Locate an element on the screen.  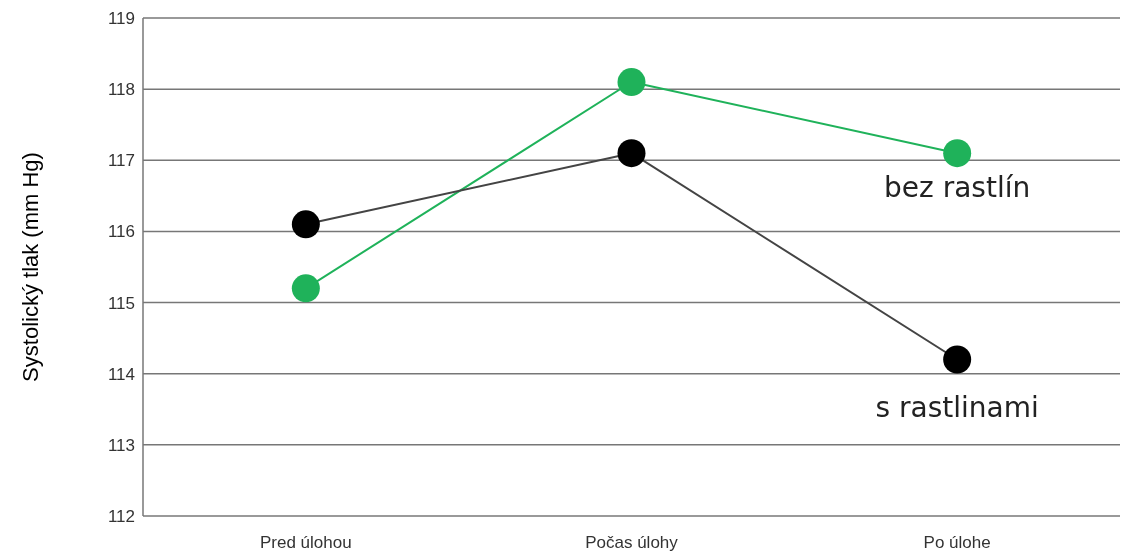
x-tick-label: Pred úlohou is located at coordinates (305, 542).